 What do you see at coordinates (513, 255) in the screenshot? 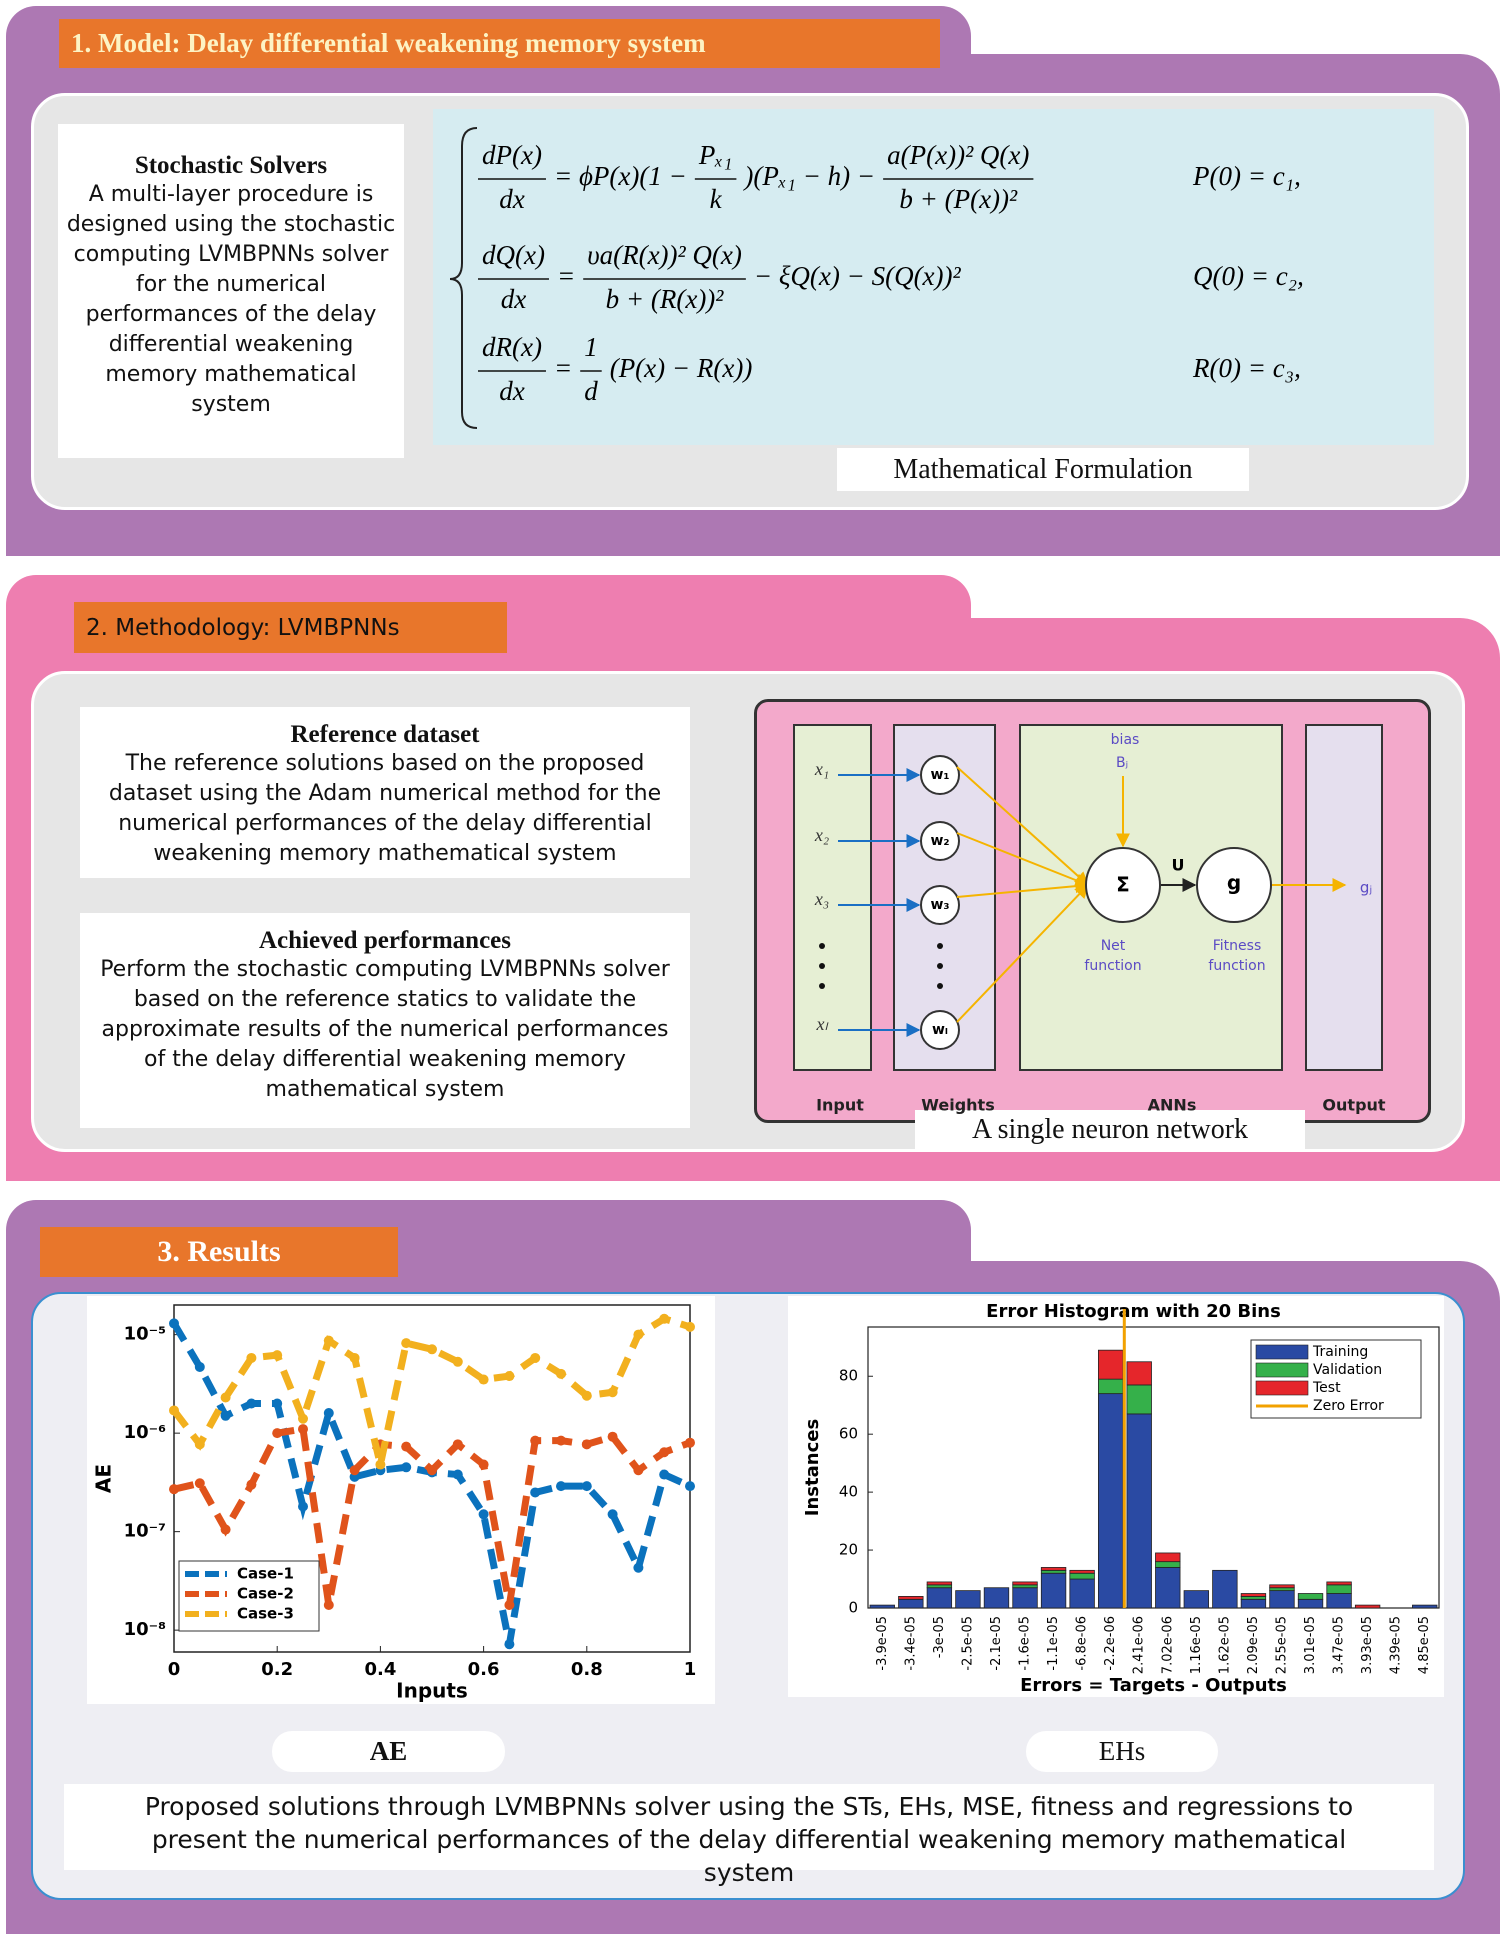
I see `fraction-numerator: dQ(x)` at bounding box center [513, 255].